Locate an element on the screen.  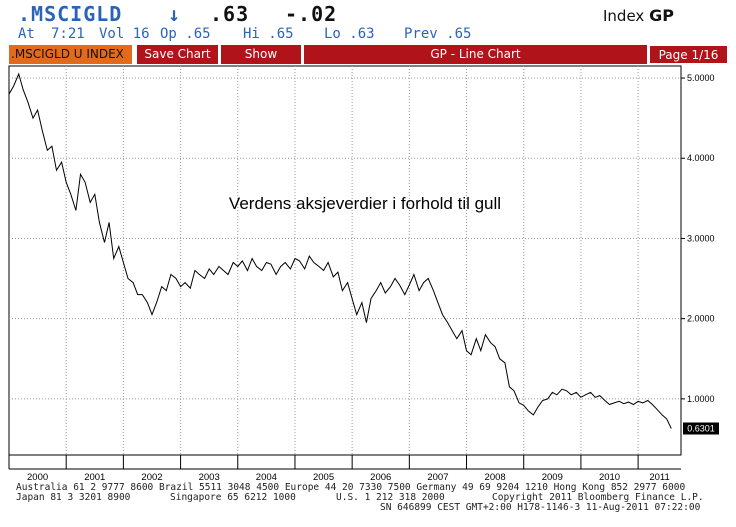
index-word: Index is located at coordinates (624, 16).